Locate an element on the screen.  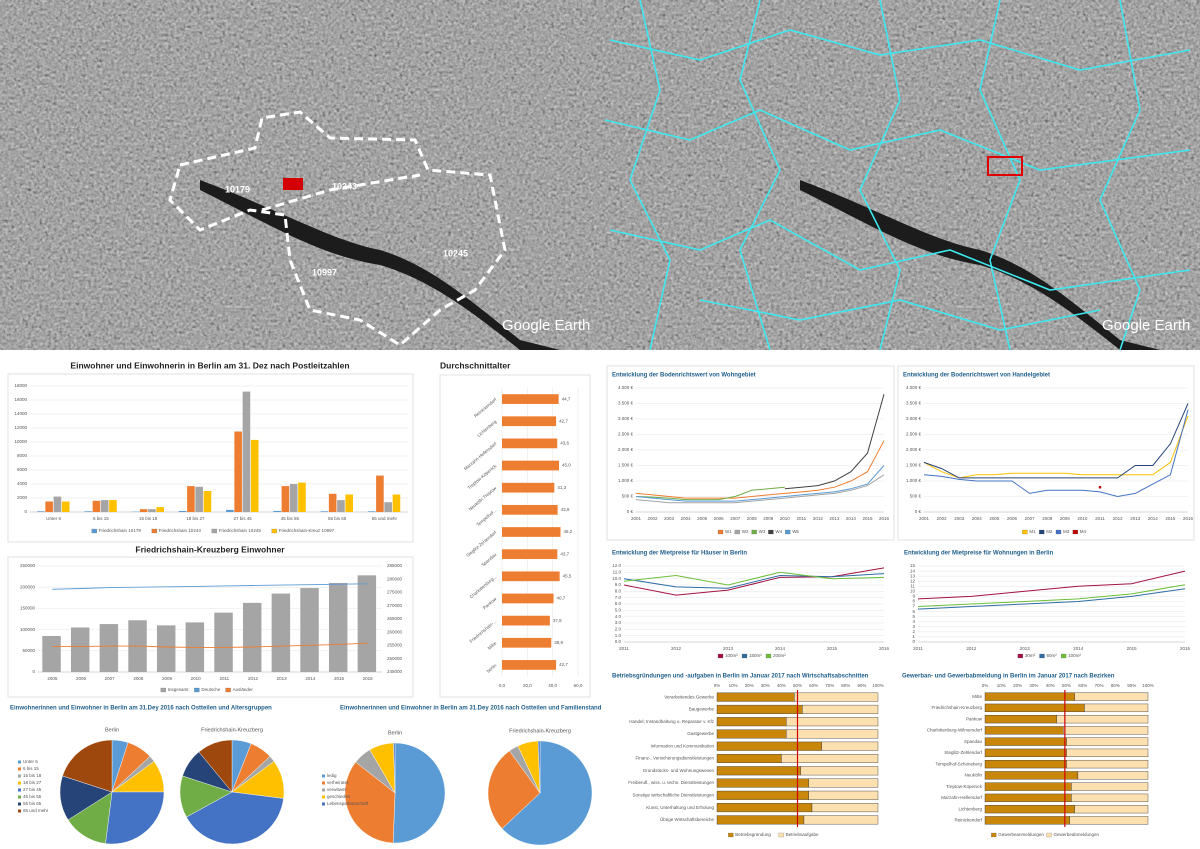
y2-tick-label: 270000 is located at coordinates (395, 605).